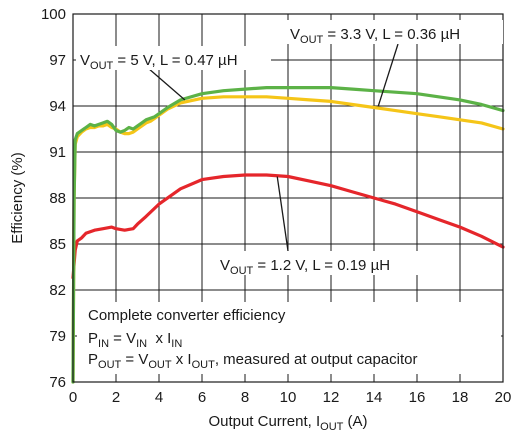 This screenshot has height=442, width=517. What do you see at coordinates (57, 60) in the screenshot?
I see `y-tick-label: 97` at bounding box center [57, 60].